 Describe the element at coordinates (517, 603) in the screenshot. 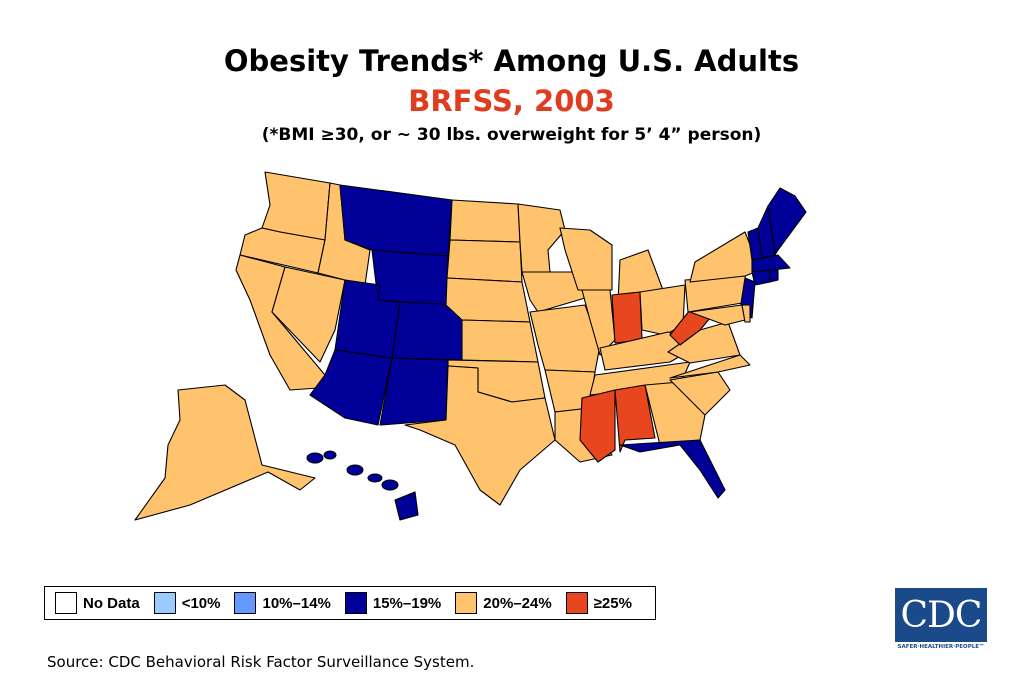

I see `legend-label: 20%–24%` at that location.